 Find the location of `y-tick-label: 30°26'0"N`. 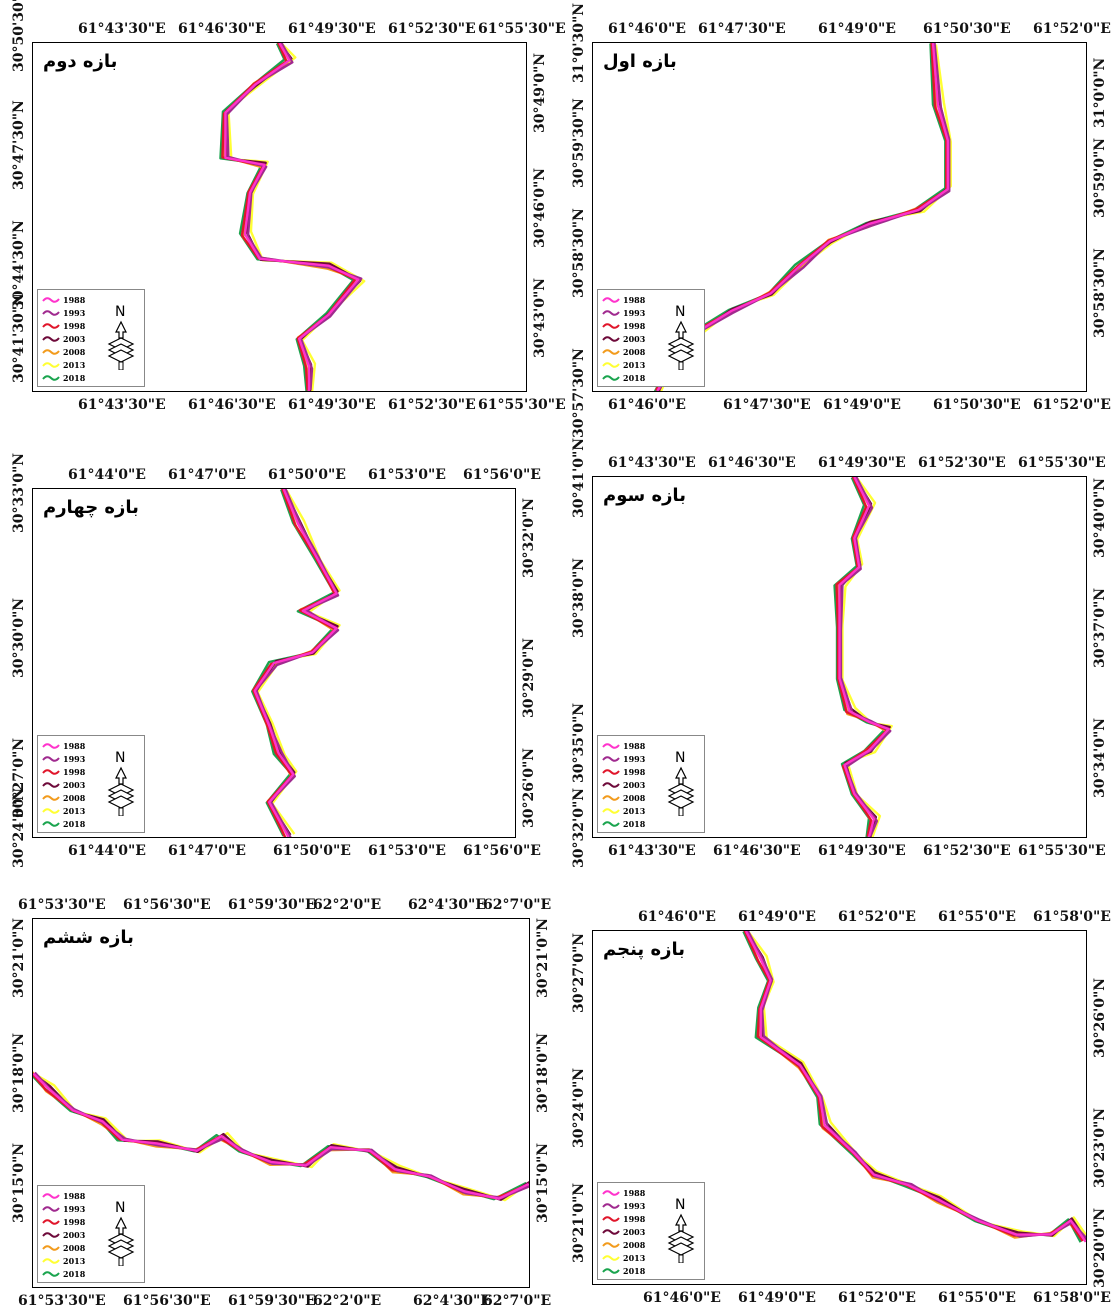

y-tick-label: 30°26'0"N is located at coordinates (1100, 1017).